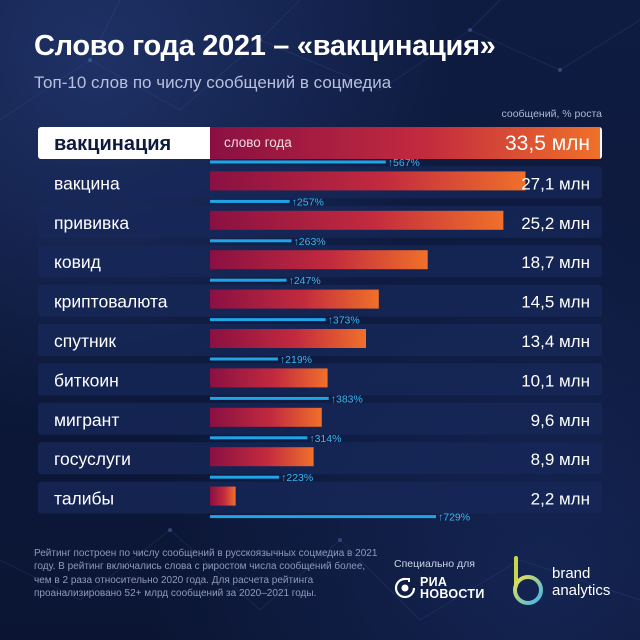 The width and height of the screenshot is (640, 640). What do you see at coordinates (555, 183) in the screenshot?
I see `value-label: 27,1 млн` at bounding box center [555, 183].